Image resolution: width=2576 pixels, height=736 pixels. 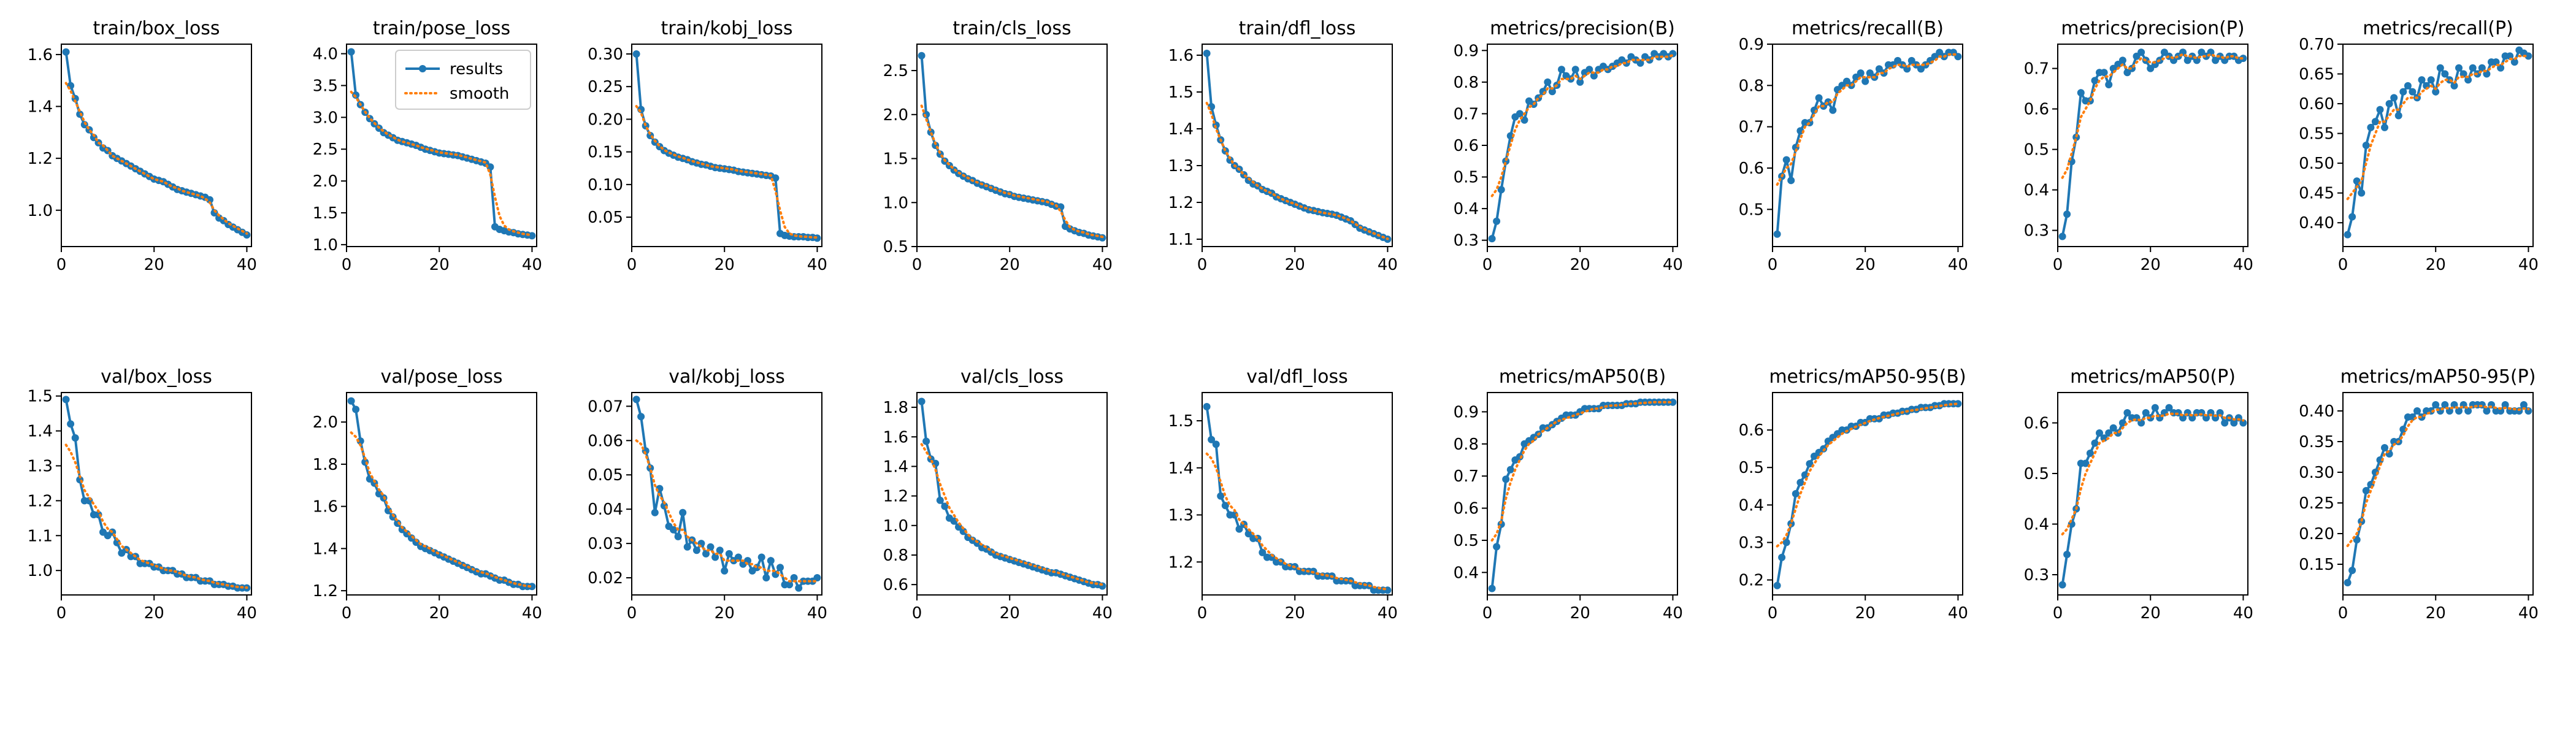 What do you see at coordinates (325, 591) in the screenshot?
I see `y-tick-label: 1.2` at bounding box center [325, 591].